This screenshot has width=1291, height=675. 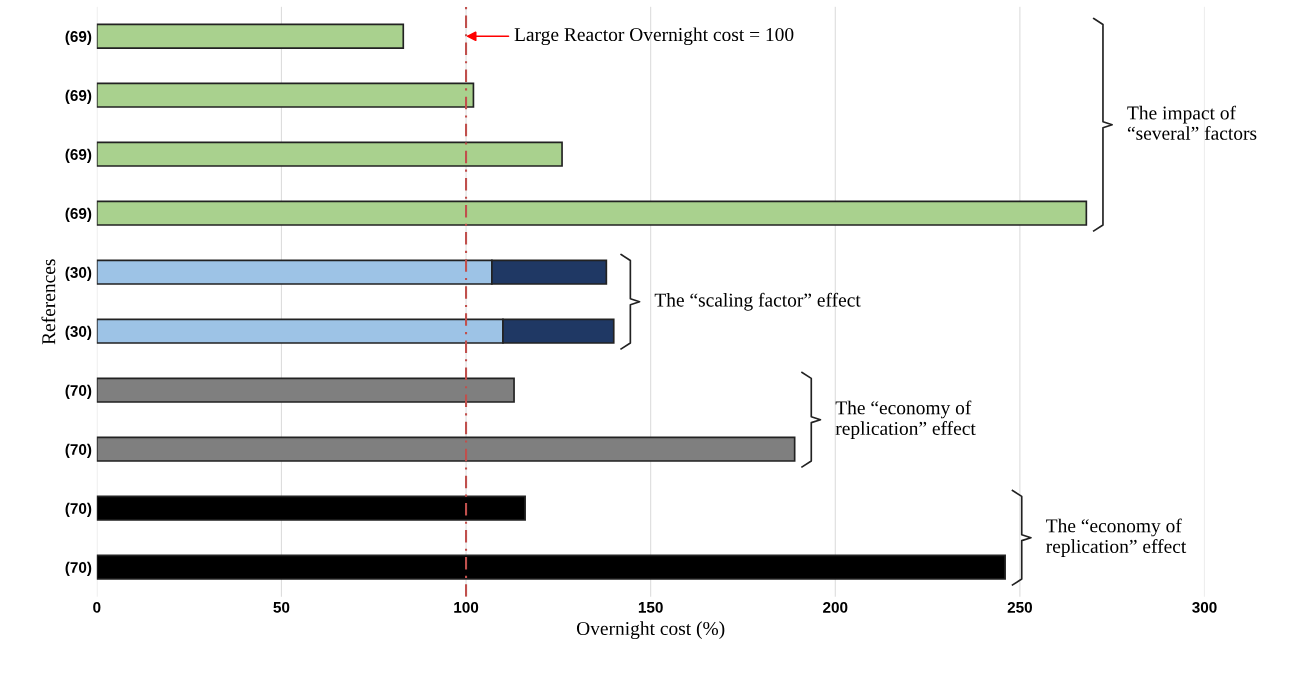 I want to click on x-axis-title: Overnight cost (%), so click(x=650, y=630).